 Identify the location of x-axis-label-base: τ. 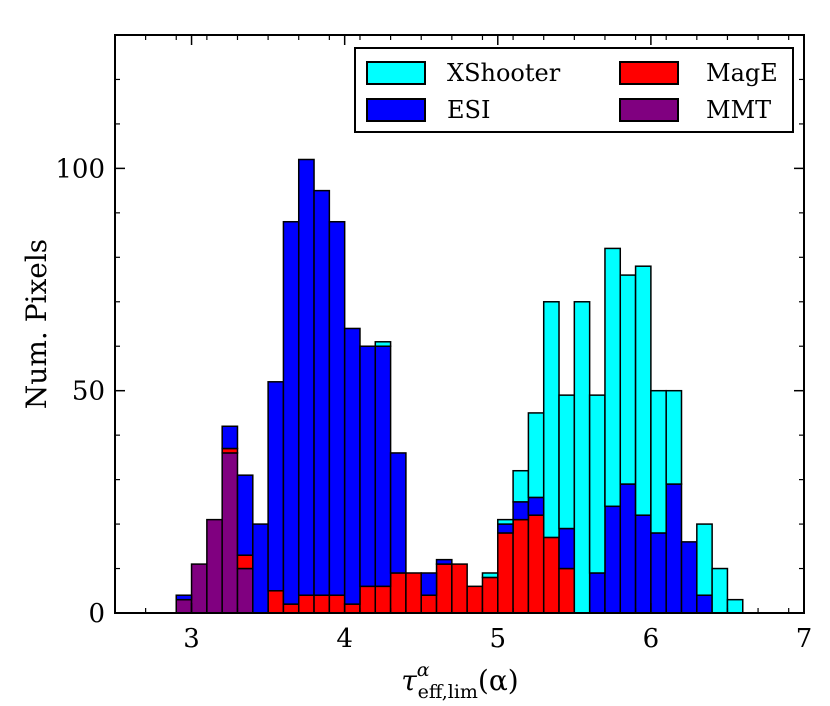
(409, 680).